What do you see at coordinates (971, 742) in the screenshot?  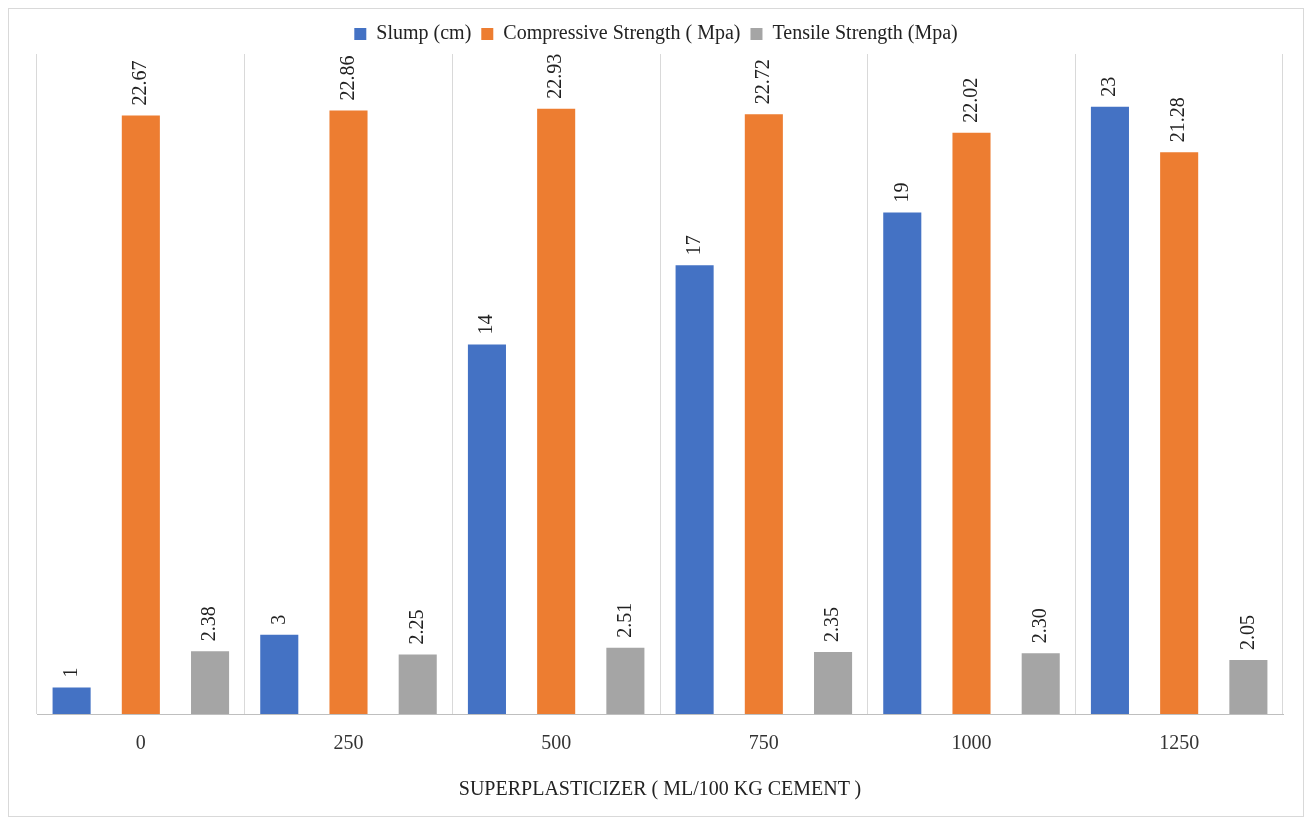 I see `x-tick-label: 1000` at bounding box center [971, 742].